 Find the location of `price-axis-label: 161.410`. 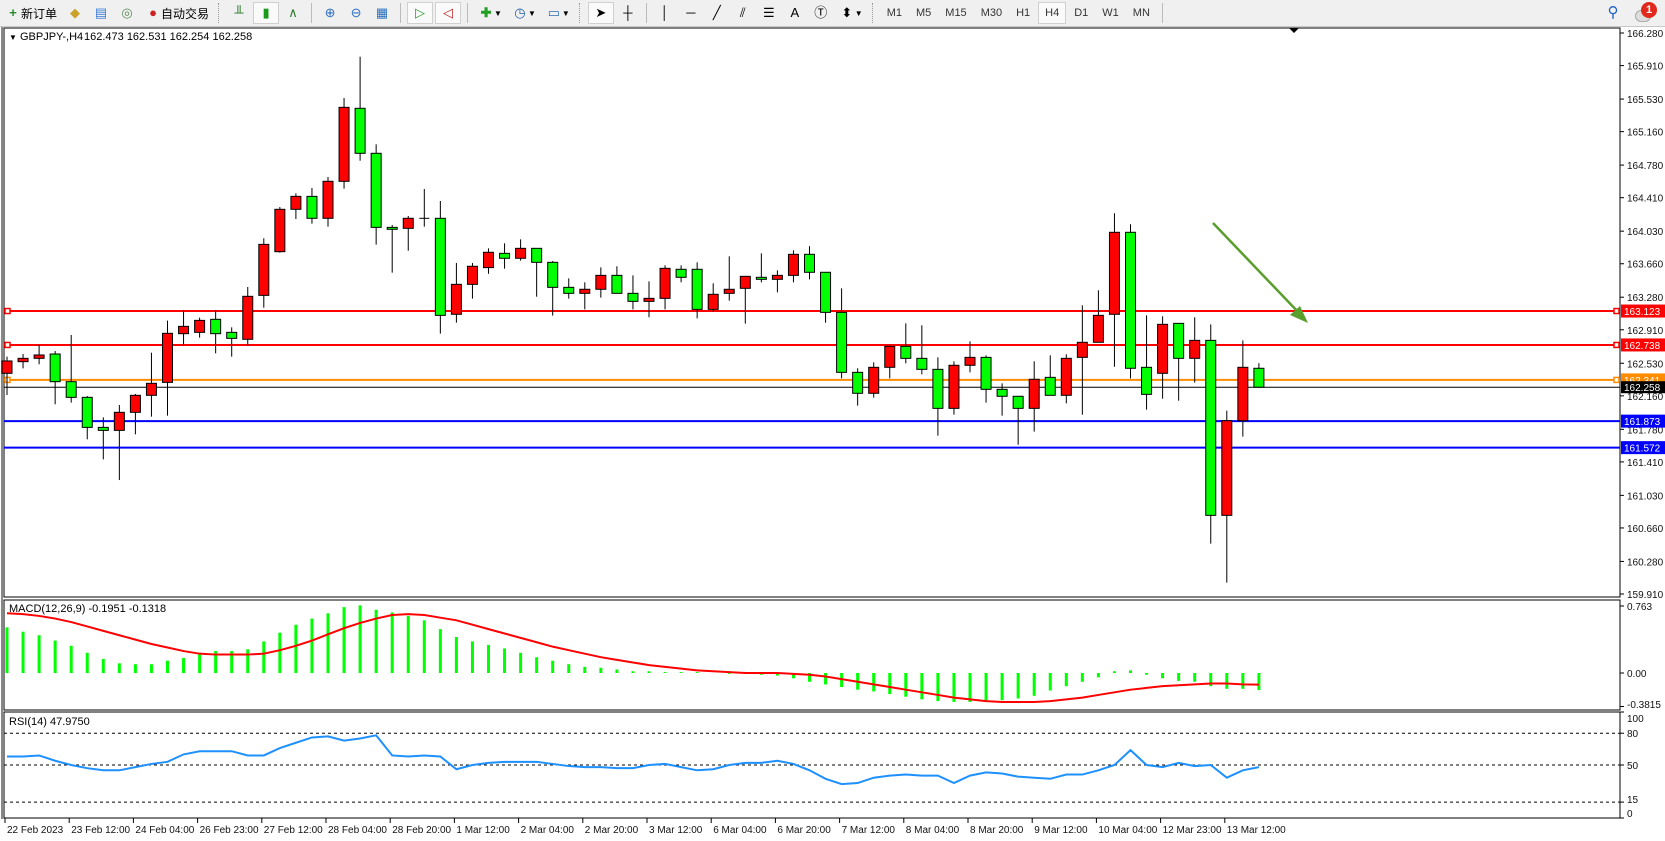

price-axis-label: 161.410 is located at coordinates (1645, 463).